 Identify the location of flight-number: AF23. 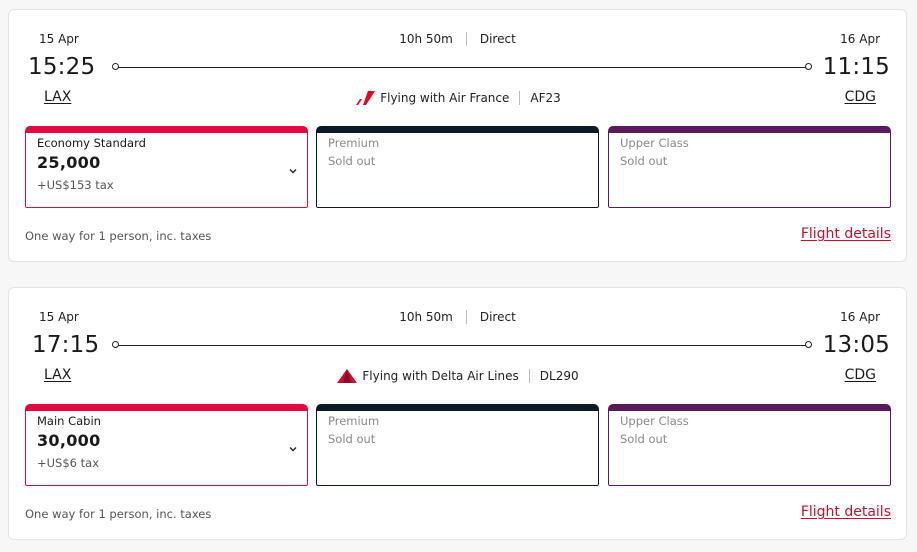
(545, 98).